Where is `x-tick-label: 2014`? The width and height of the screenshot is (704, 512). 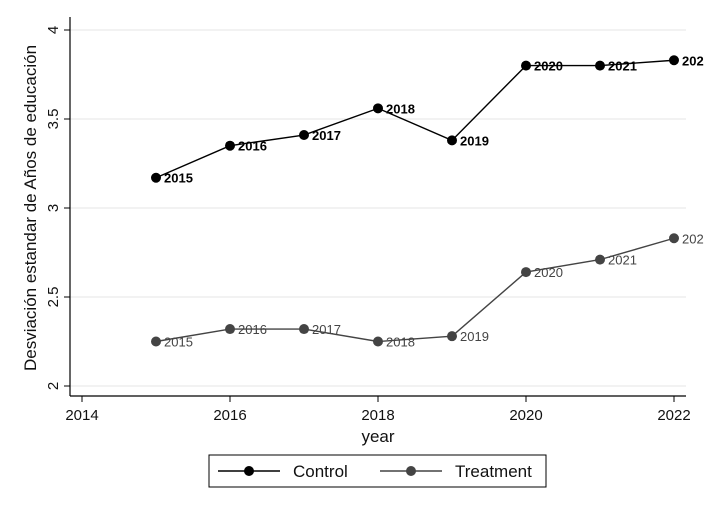
x-tick-label: 2014 is located at coordinates (81, 415).